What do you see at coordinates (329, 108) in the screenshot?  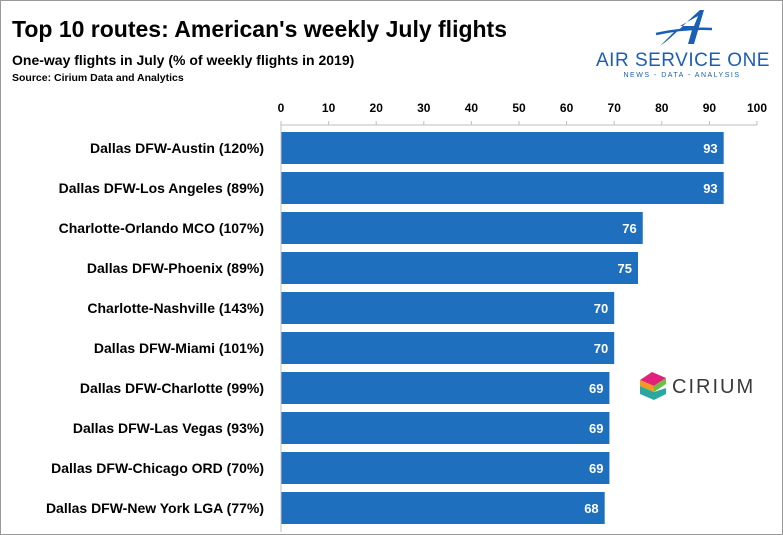 I see `x-tick-label: 10` at bounding box center [329, 108].